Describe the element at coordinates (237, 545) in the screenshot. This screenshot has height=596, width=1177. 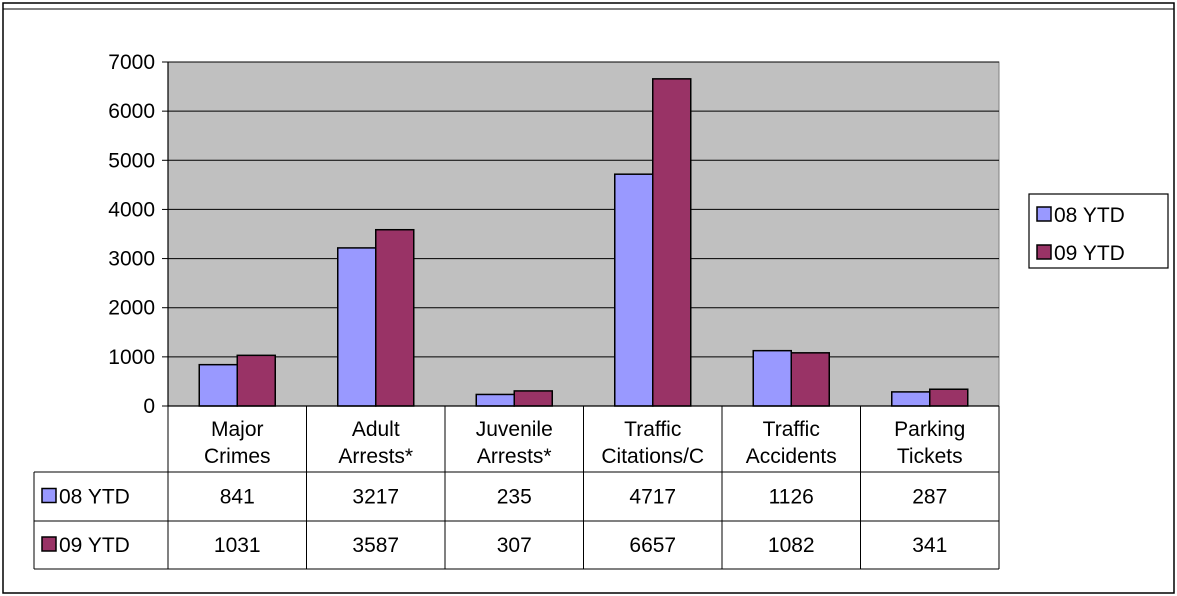
I see `table-cell-value: 1031` at that location.